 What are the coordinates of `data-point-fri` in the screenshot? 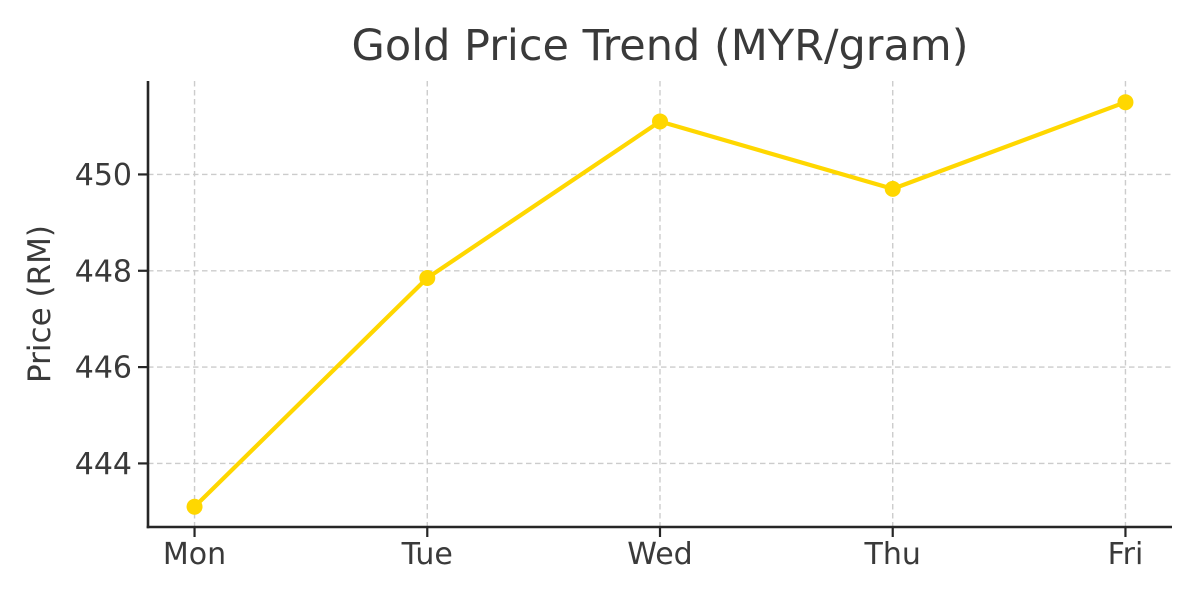 It's located at (1125, 102).